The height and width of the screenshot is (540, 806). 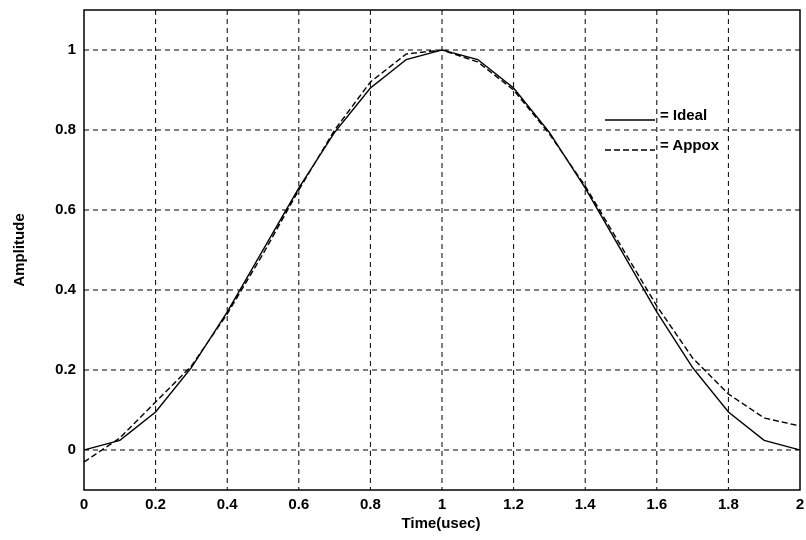 What do you see at coordinates (586, 504) in the screenshot?
I see `x-tick-label: 1.4` at bounding box center [586, 504].